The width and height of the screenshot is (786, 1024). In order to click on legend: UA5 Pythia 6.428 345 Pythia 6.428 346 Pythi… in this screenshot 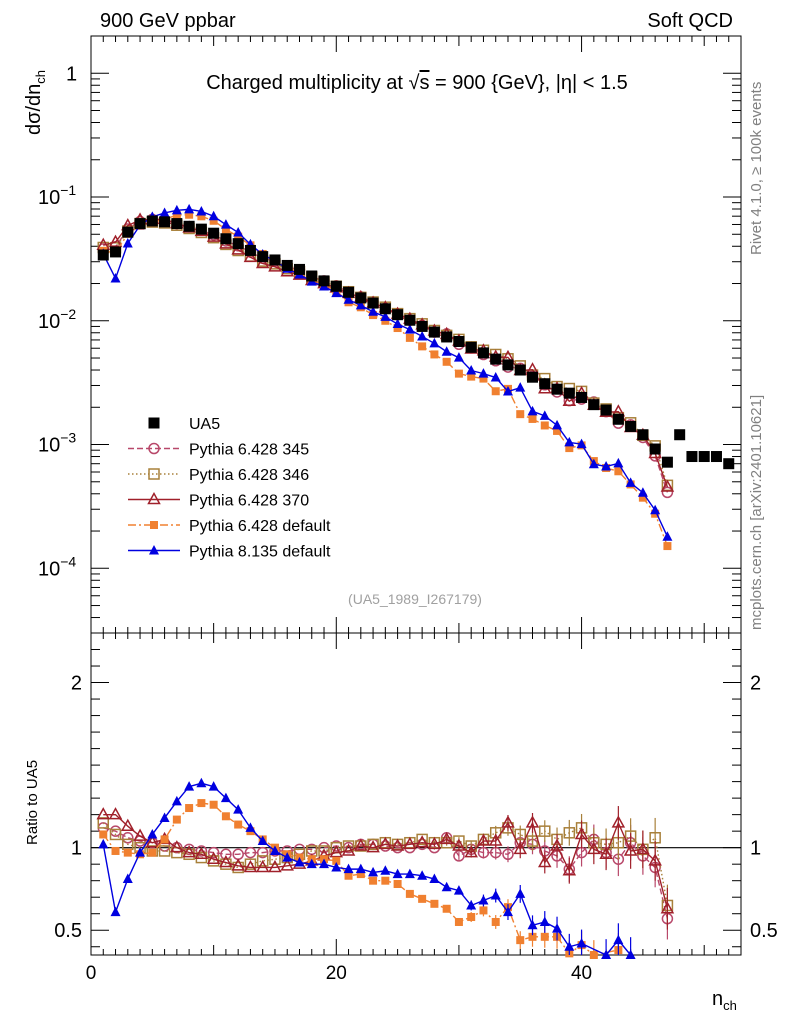, I will do `click(229, 488)`.